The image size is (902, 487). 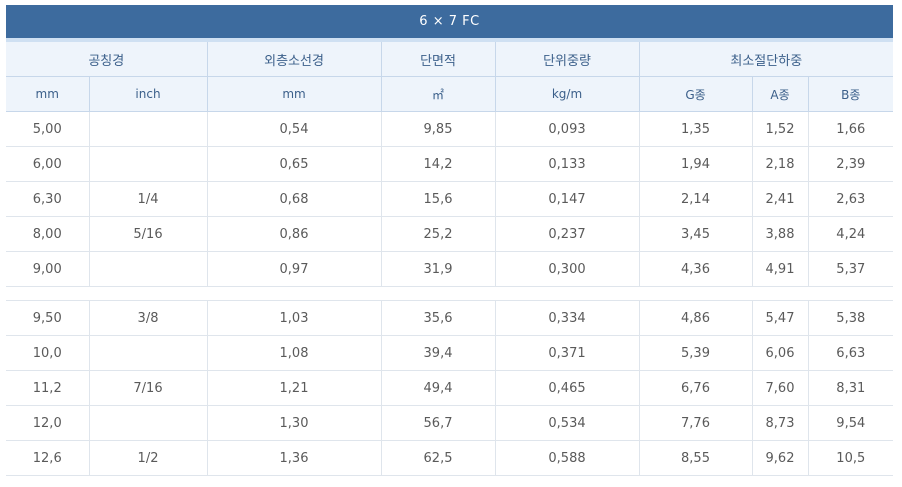 What do you see at coordinates (780, 353) in the screenshot?
I see `cell-a: 6,06` at bounding box center [780, 353].